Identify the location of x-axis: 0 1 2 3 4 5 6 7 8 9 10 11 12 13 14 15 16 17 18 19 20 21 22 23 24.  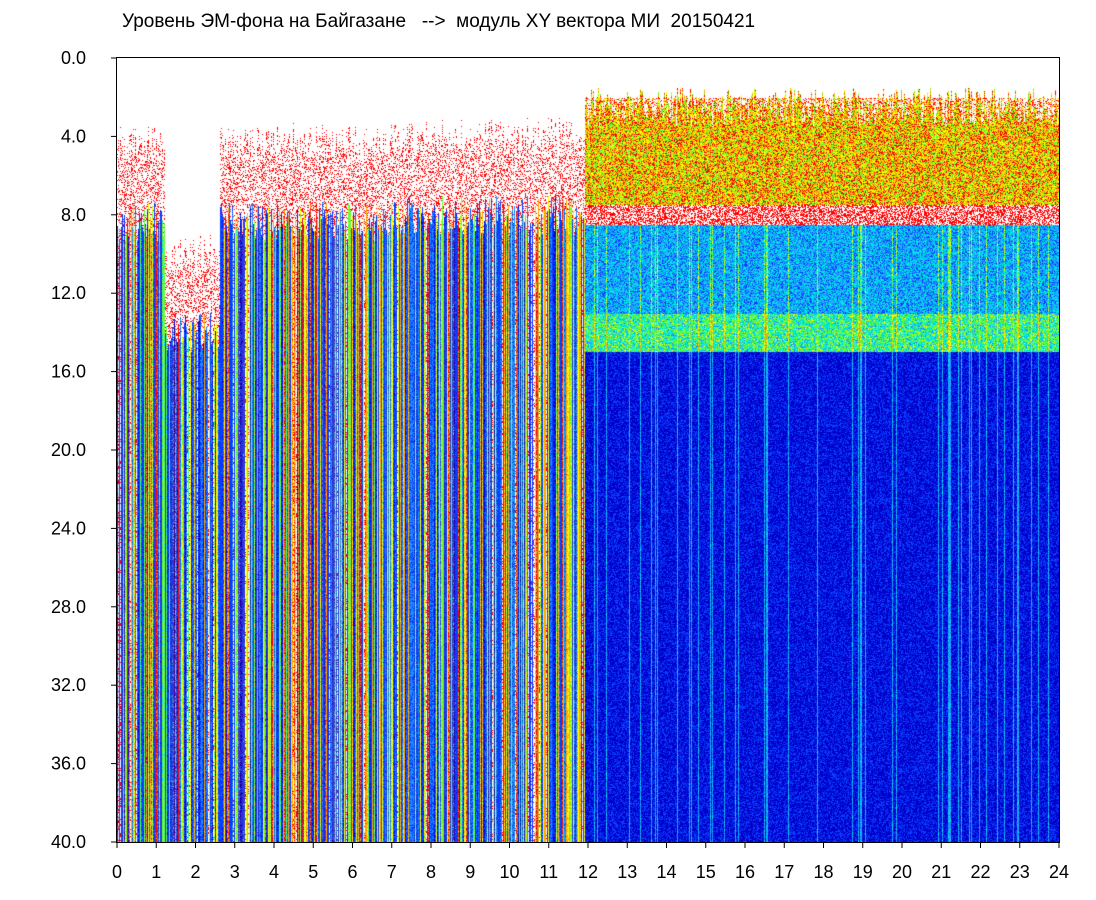
(590, 862).